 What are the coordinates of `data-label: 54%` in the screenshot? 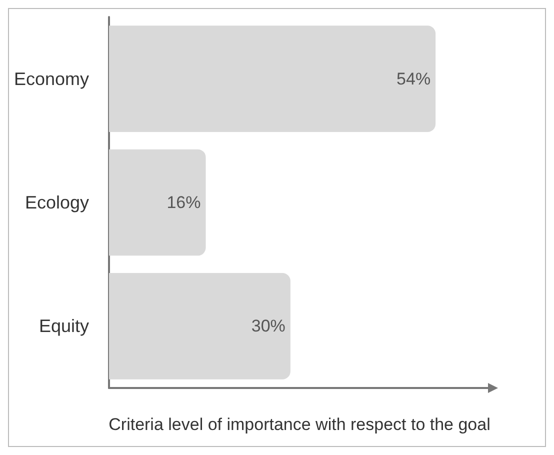 It's located at (413, 78).